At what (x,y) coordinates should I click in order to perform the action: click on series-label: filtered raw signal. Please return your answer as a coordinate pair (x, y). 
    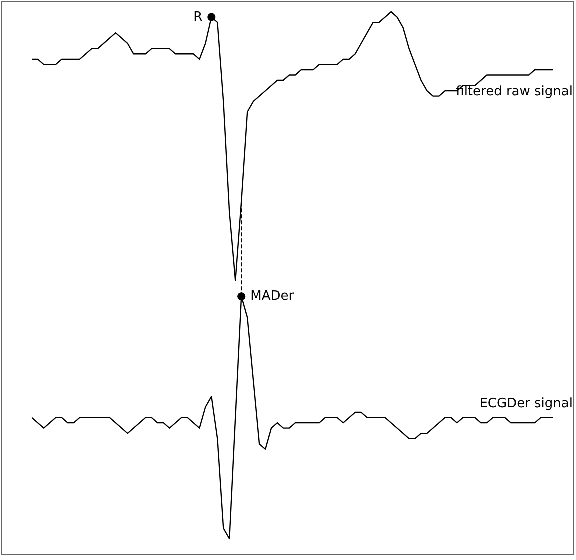
    Looking at the image, I should click on (514, 92).